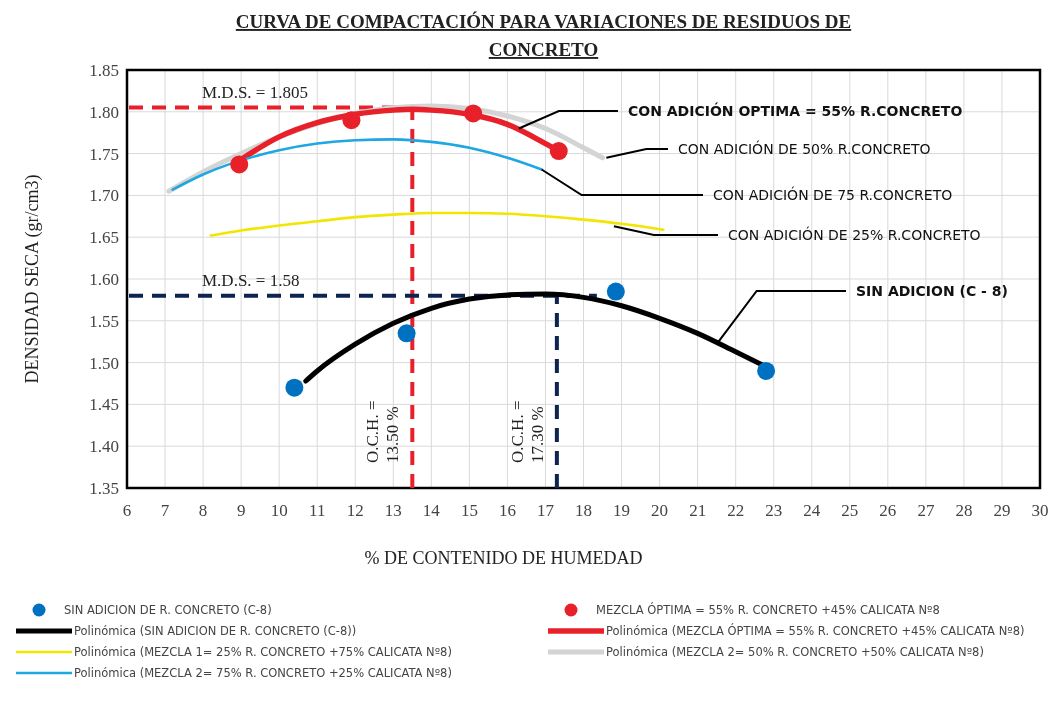 The width and height of the screenshot is (1061, 712). I want to click on annotation: CON ADICIÓN DE 75 R.CONCRETO, so click(833, 194).